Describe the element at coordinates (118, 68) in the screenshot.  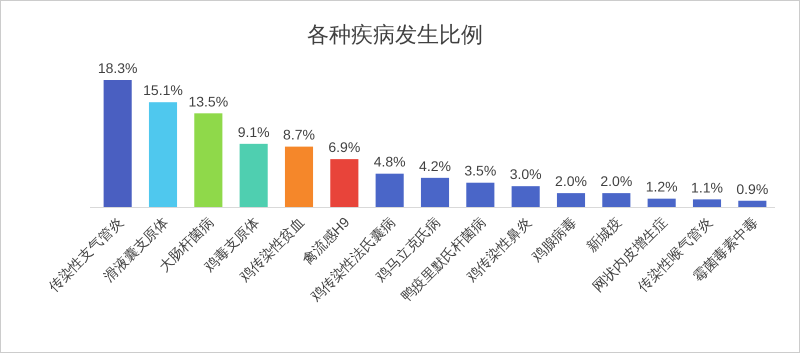
I see `data-label: 18.3%` at that location.